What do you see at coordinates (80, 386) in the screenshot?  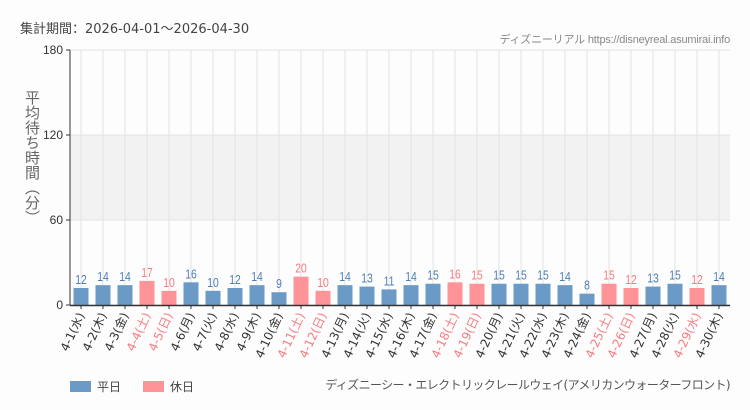 I see `legend-weekday-swatch` at bounding box center [80, 386].